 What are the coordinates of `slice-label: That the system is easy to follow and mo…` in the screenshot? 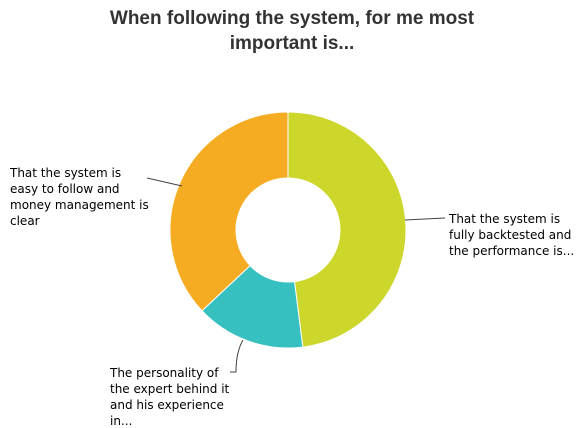 It's located at (79, 197).